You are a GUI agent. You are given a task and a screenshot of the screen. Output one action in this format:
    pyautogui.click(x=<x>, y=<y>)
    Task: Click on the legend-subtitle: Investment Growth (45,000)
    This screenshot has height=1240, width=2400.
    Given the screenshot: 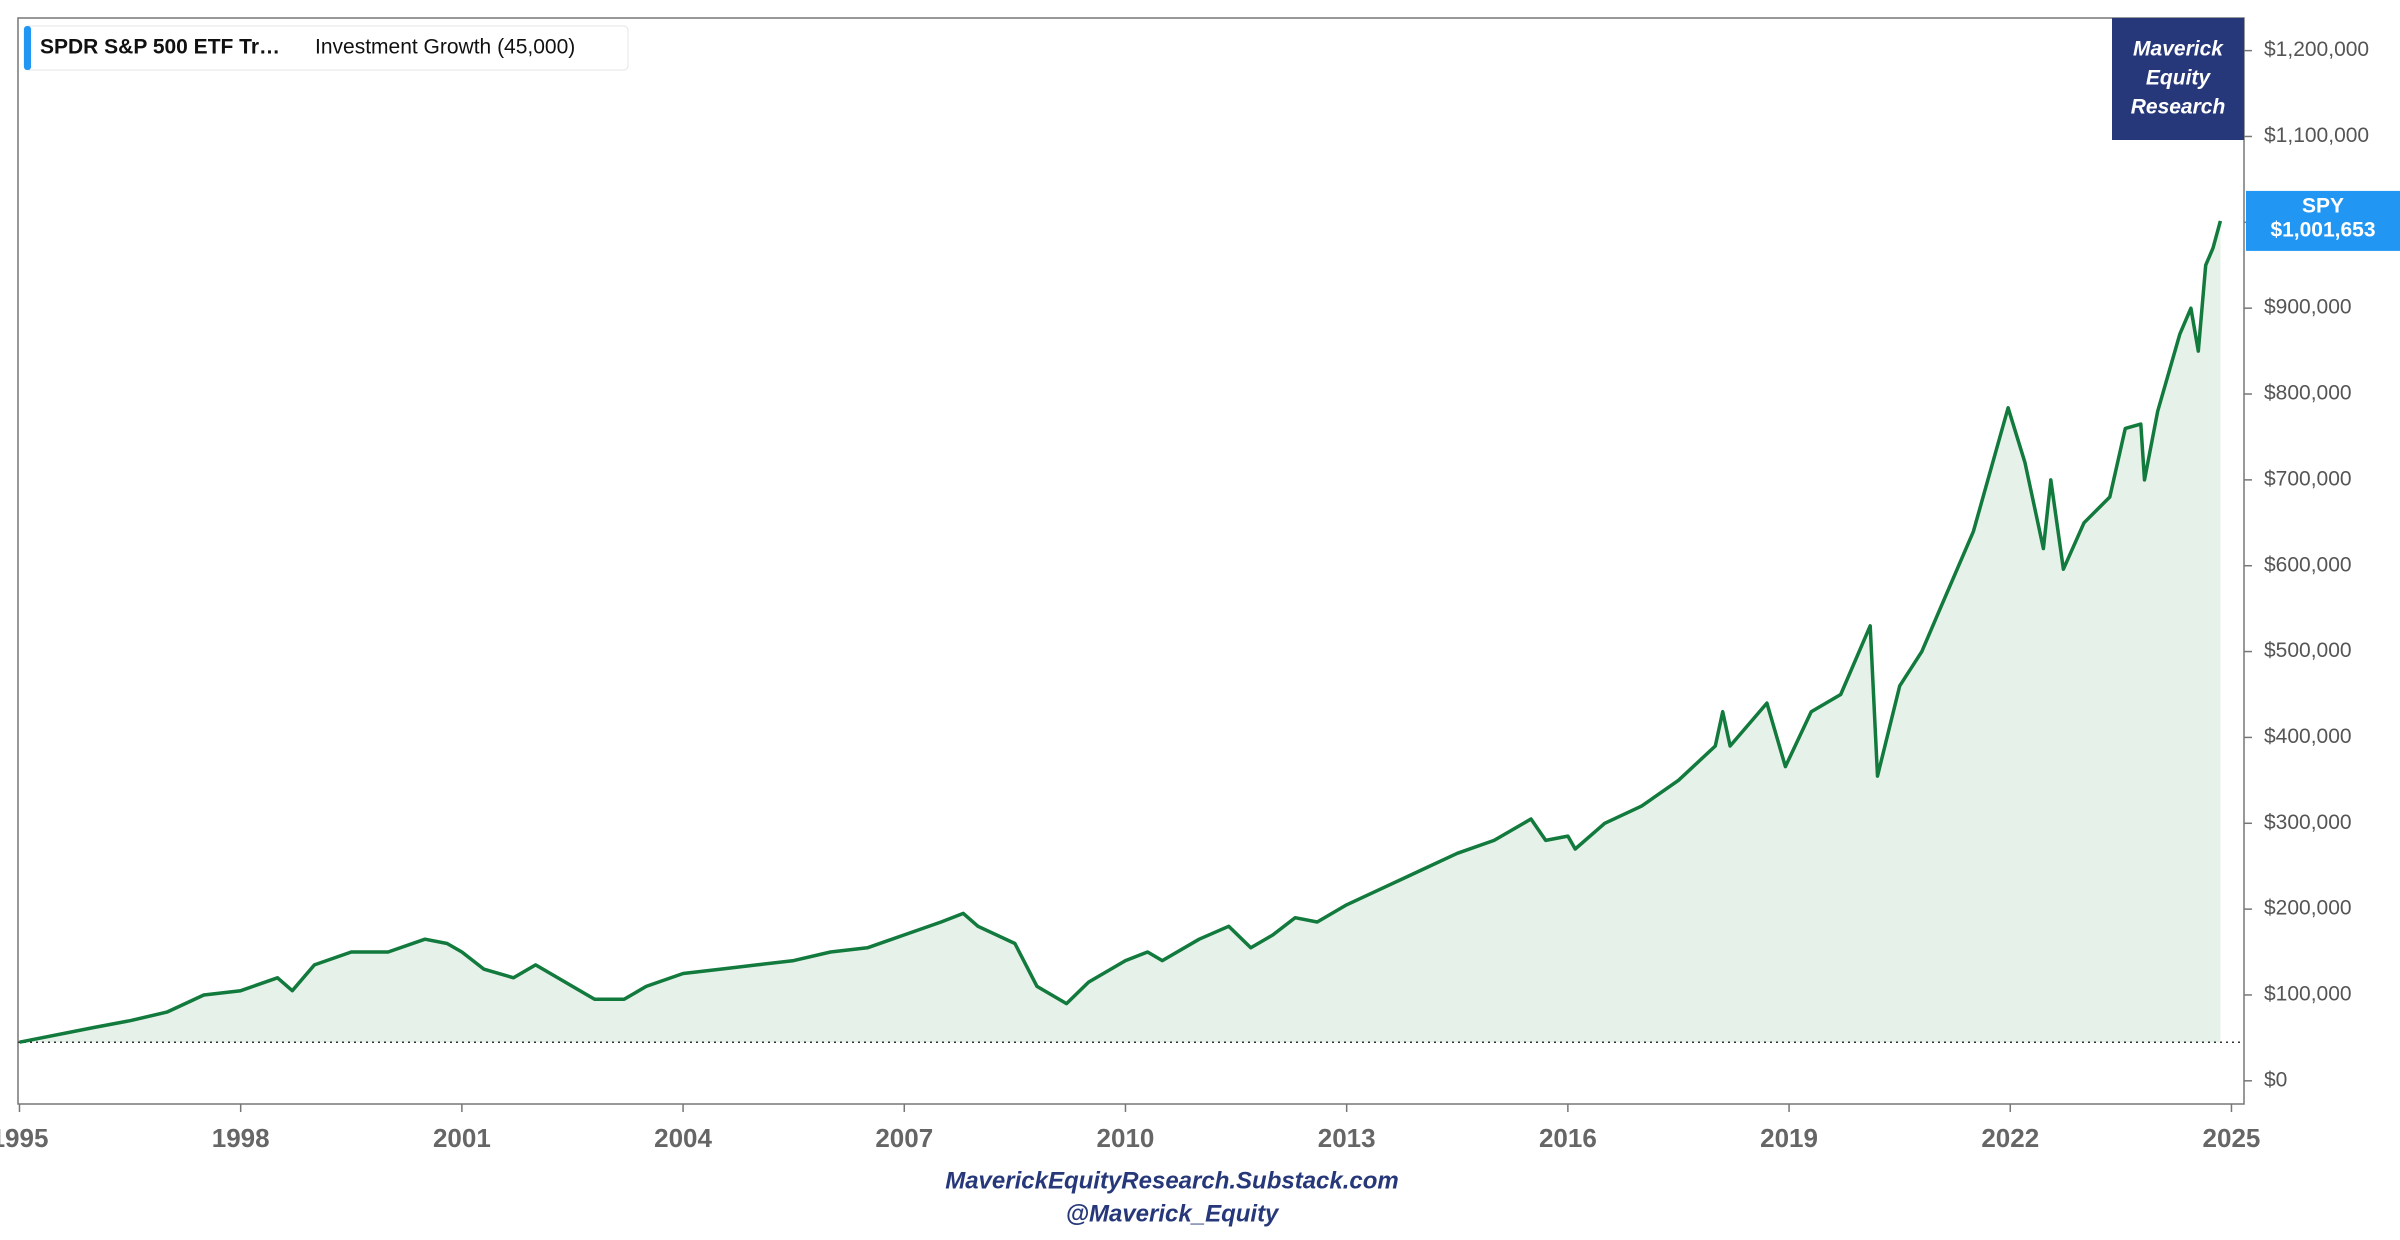 What is the action you would take?
    pyautogui.click(x=445, y=47)
    